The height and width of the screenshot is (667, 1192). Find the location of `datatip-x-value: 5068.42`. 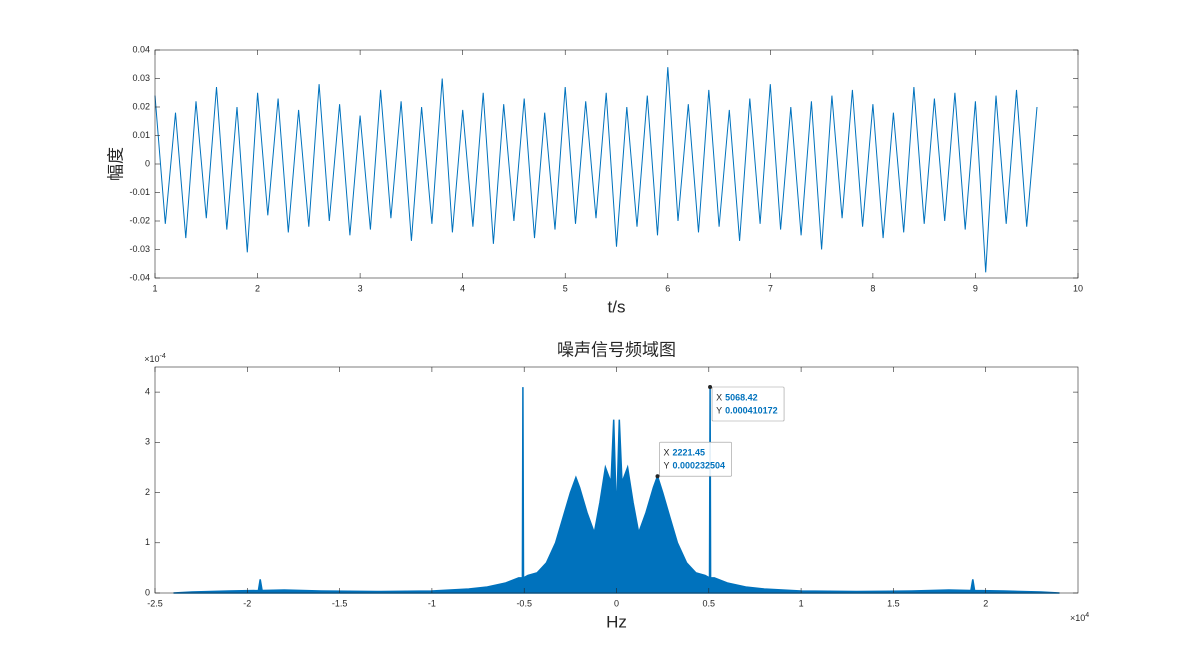

datatip-x-value: 5068.42 is located at coordinates (741, 397).